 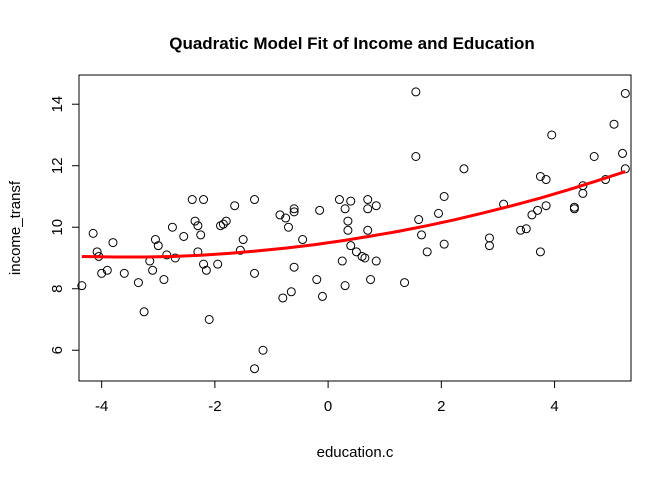 What do you see at coordinates (355, 452) in the screenshot?
I see `x-axis-label: education.c` at bounding box center [355, 452].